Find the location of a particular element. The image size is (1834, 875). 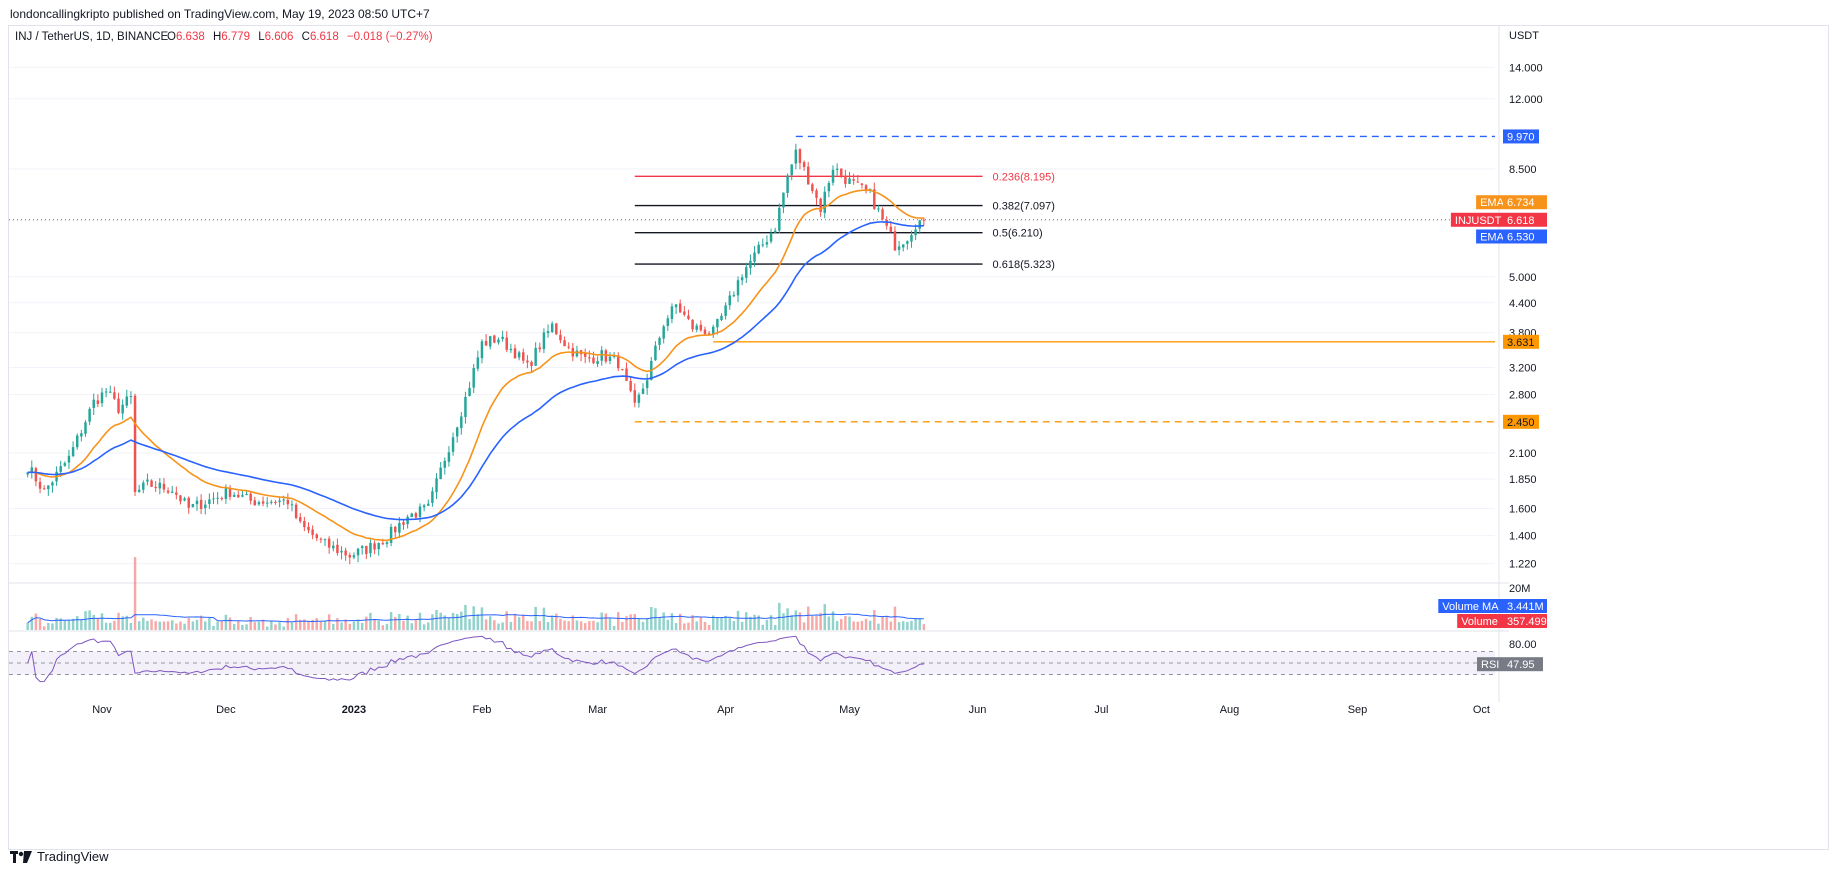

volume-label-value: 357.499K is located at coordinates (1531, 622).